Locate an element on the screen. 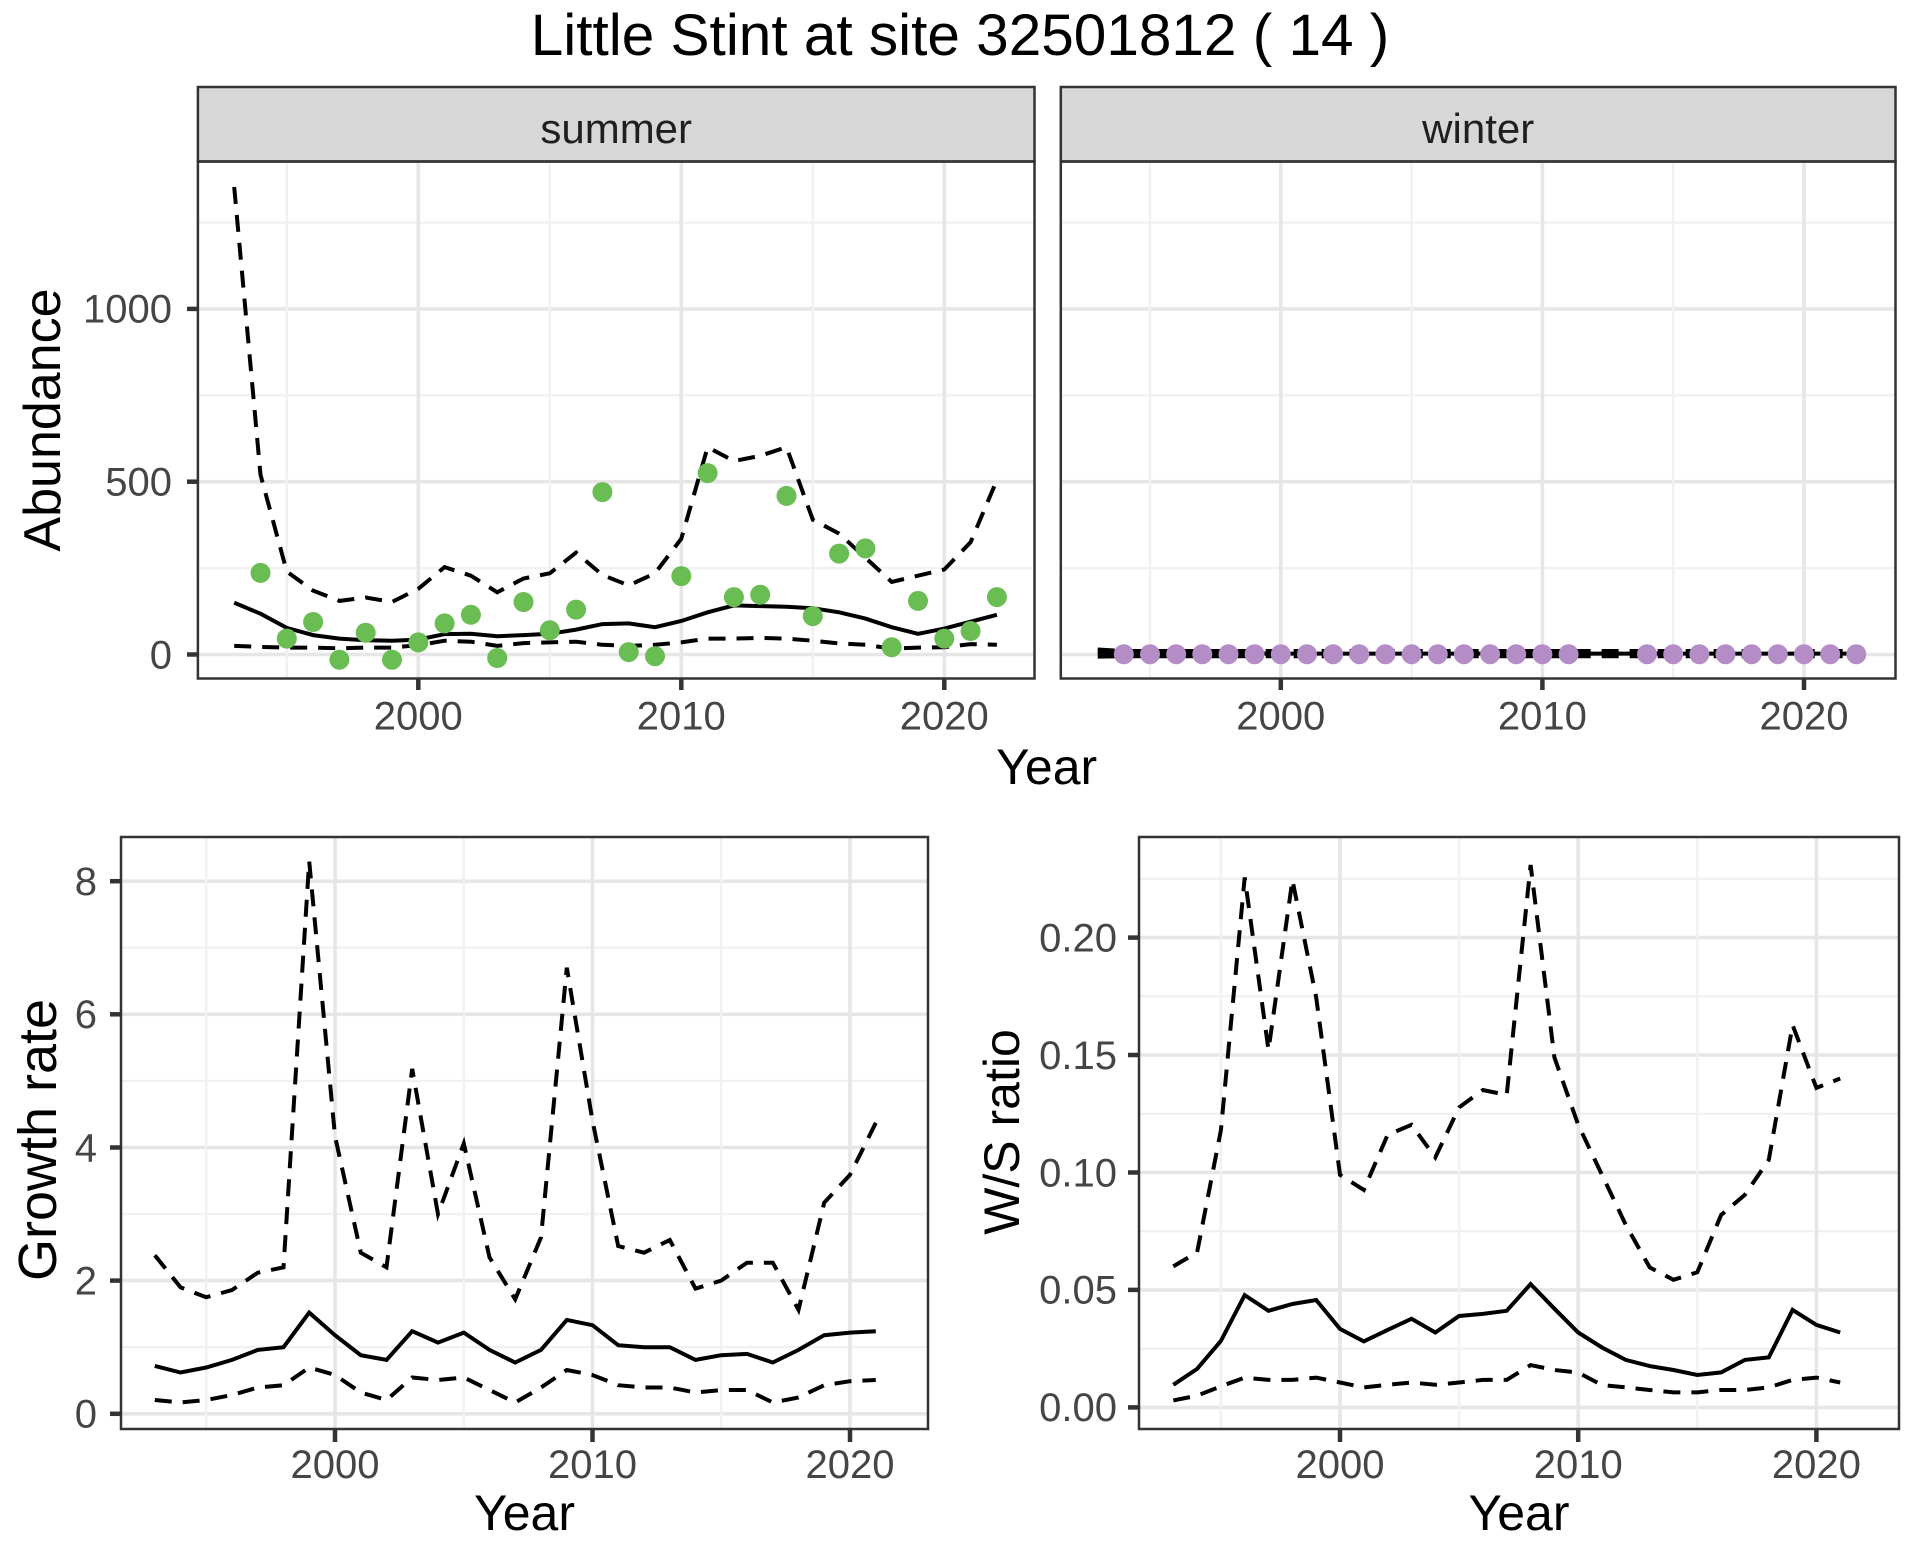 The width and height of the screenshot is (1920, 1565). svg-text: 500 is located at coordinates (138, 483).